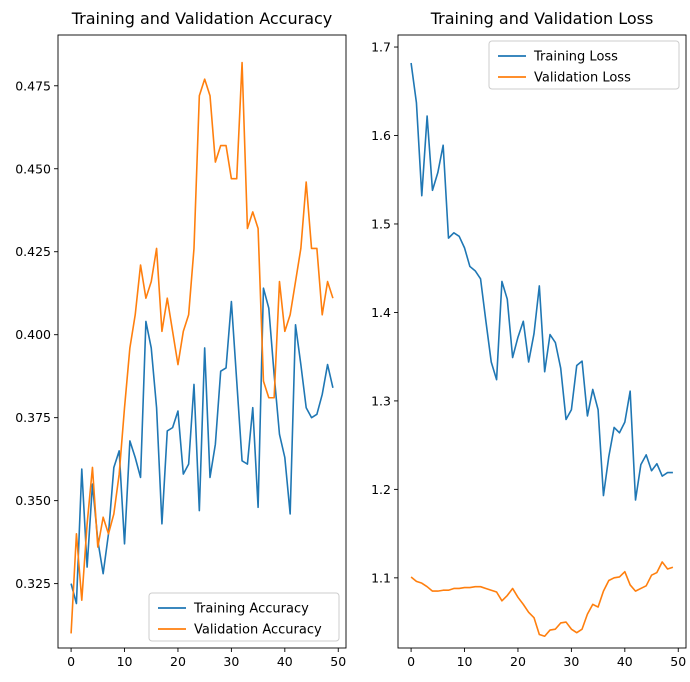  What do you see at coordinates (33, 334) in the screenshot?
I see `accuracy-y-tick-label: 0.400` at bounding box center [33, 334].